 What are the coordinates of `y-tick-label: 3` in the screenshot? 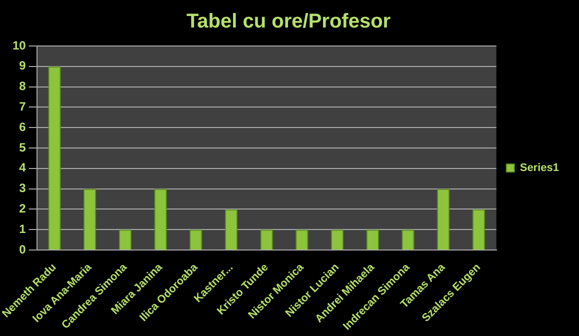 It's located at (22, 188).